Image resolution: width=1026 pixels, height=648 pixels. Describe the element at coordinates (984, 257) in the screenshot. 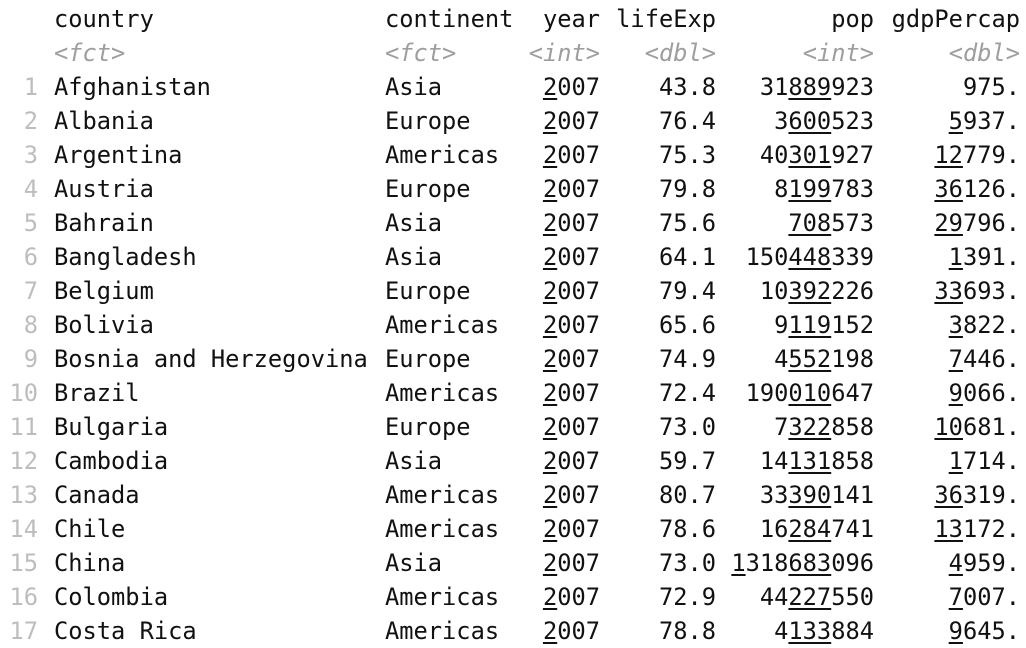

I see `cell-gdpPercap: 1391.` at that location.